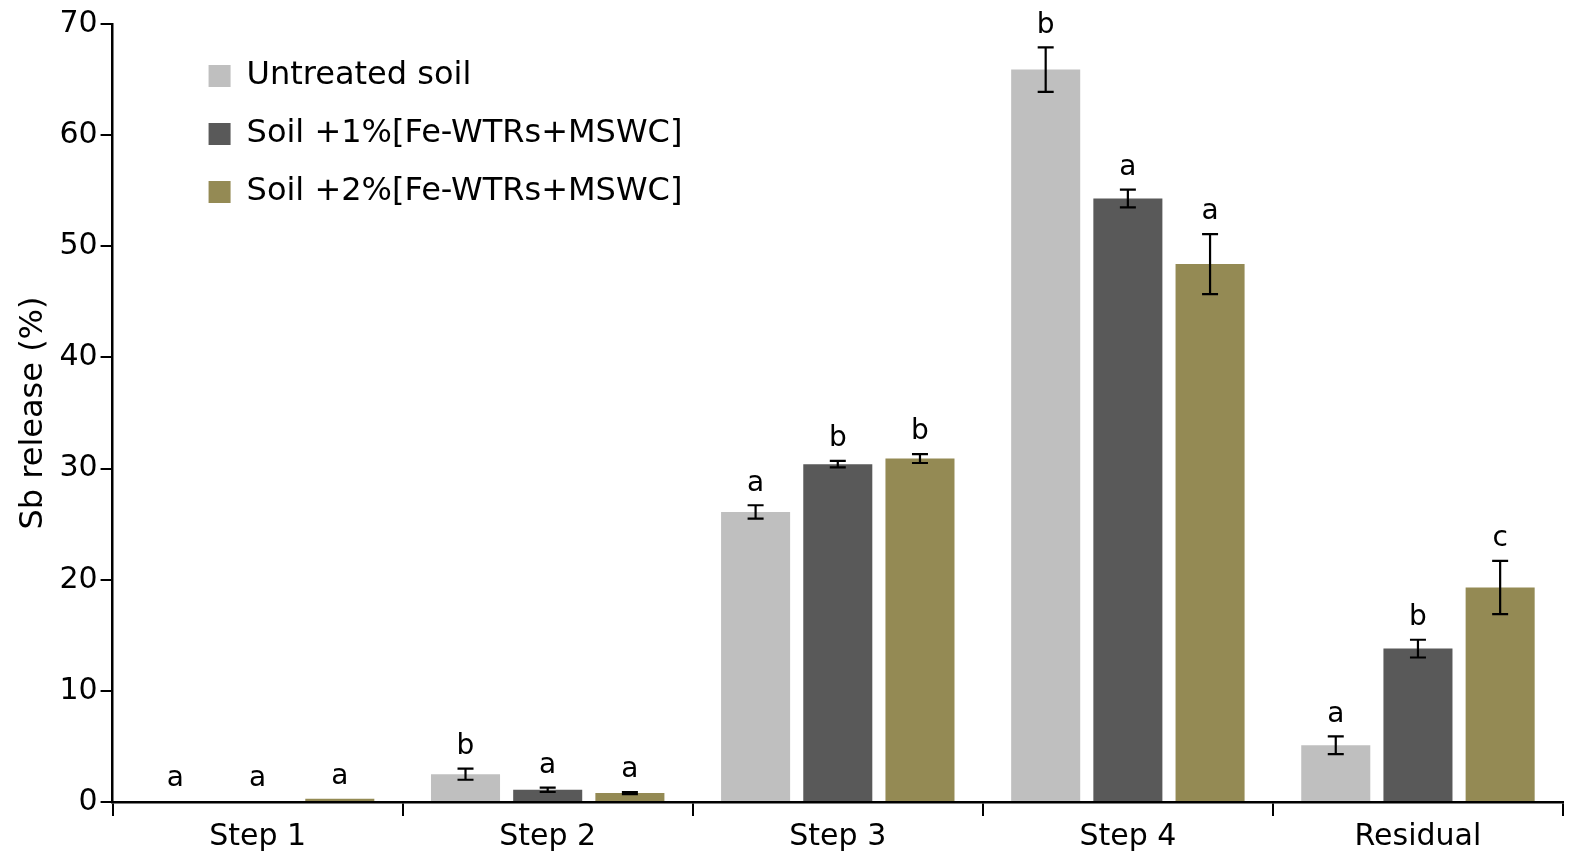 This screenshot has height=864, width=1577. Describe the element at coordinates (1418, 834) in the screenshot. I see `x-tick-label: Residual` at that location.